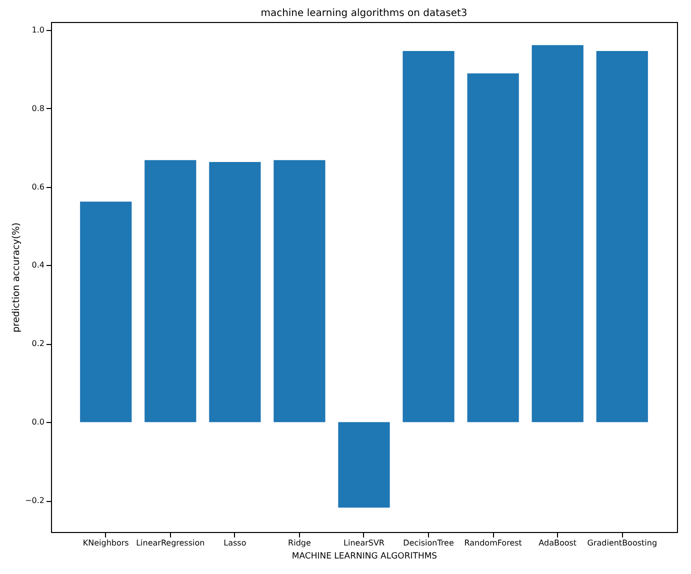  Describe the element at coordinates (105, 543) in the screenshot. I see `x-tick-label: KNeighbors` at that location.